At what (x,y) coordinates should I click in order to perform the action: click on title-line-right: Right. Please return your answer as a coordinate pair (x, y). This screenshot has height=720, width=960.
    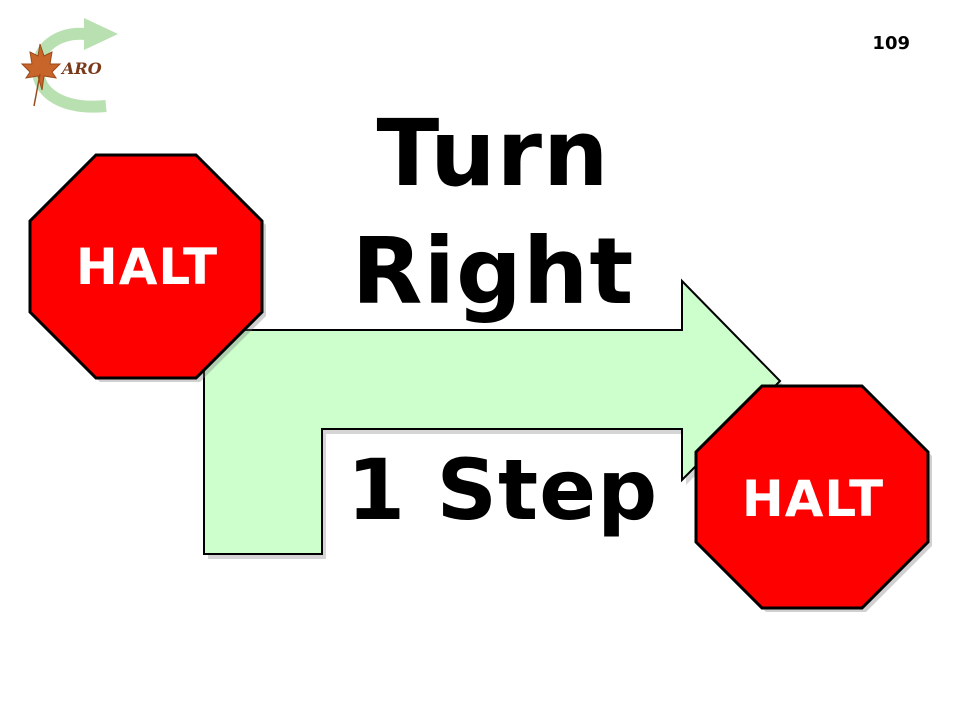
    Looking at the image, I should click on (493, 271).